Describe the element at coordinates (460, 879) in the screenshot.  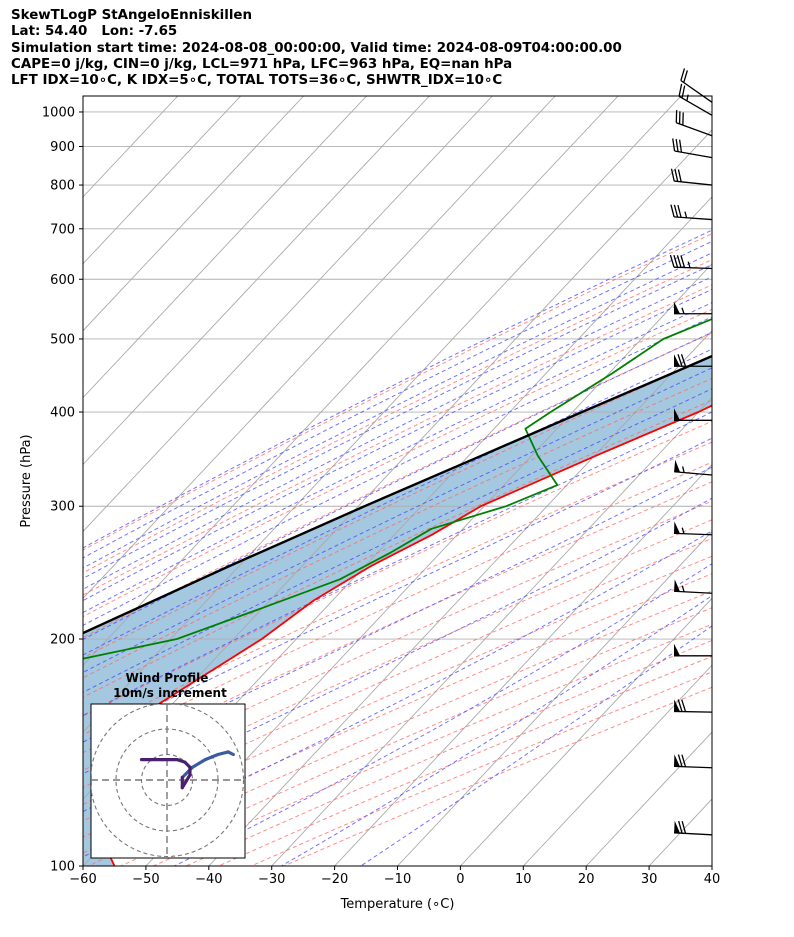
I see `x-tick-label: 0` at that location.